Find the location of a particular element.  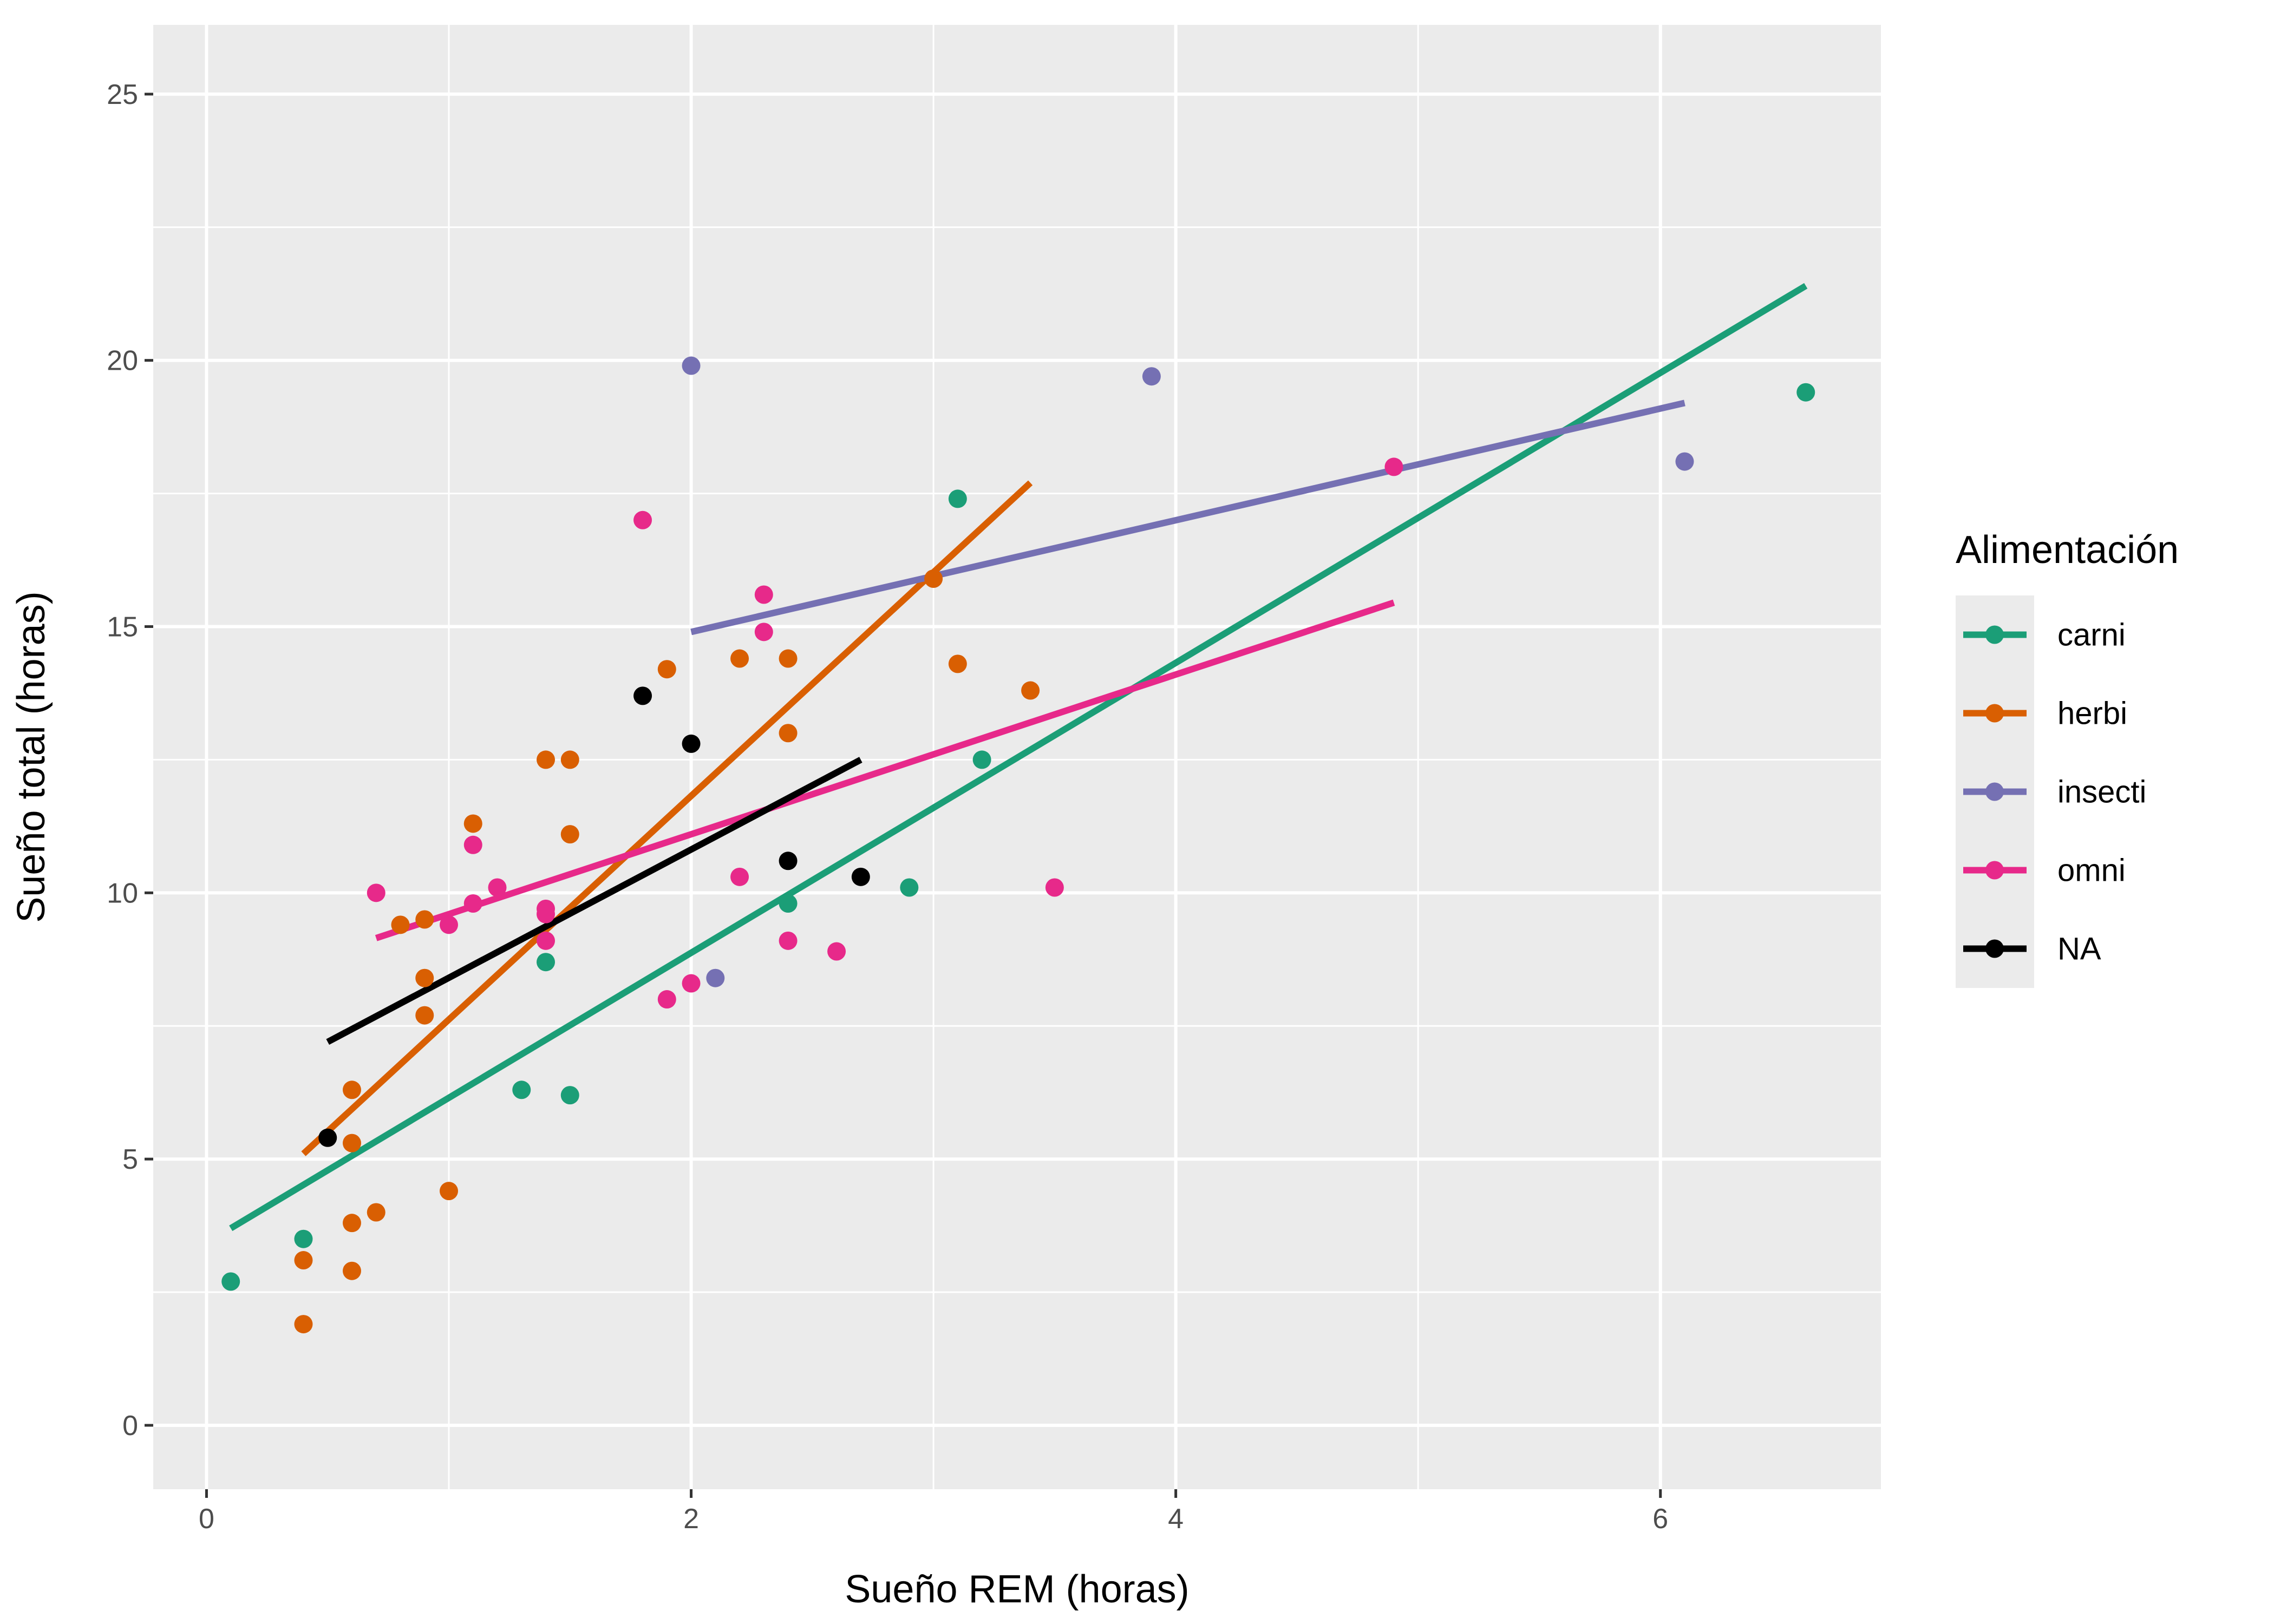

y-tick-label: 15 is located at coordinates (123, 628).